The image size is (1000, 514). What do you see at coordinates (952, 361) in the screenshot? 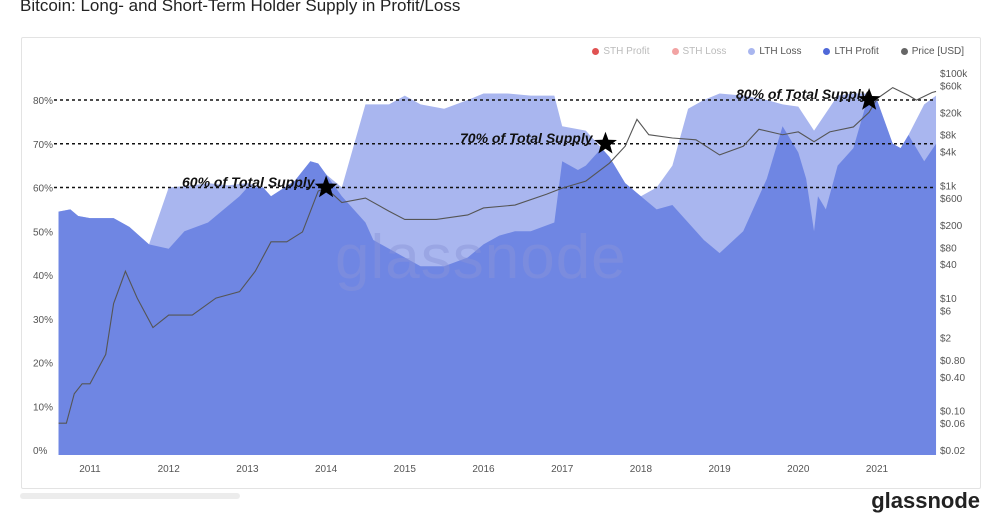
I see `y-right-tick-label: $0.80` at bounding box center [952, 361].